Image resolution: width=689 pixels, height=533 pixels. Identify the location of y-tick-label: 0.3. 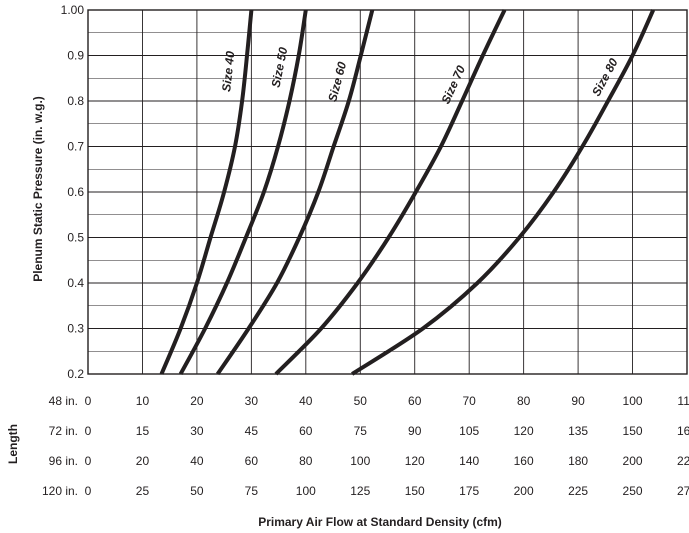
(75, 329).